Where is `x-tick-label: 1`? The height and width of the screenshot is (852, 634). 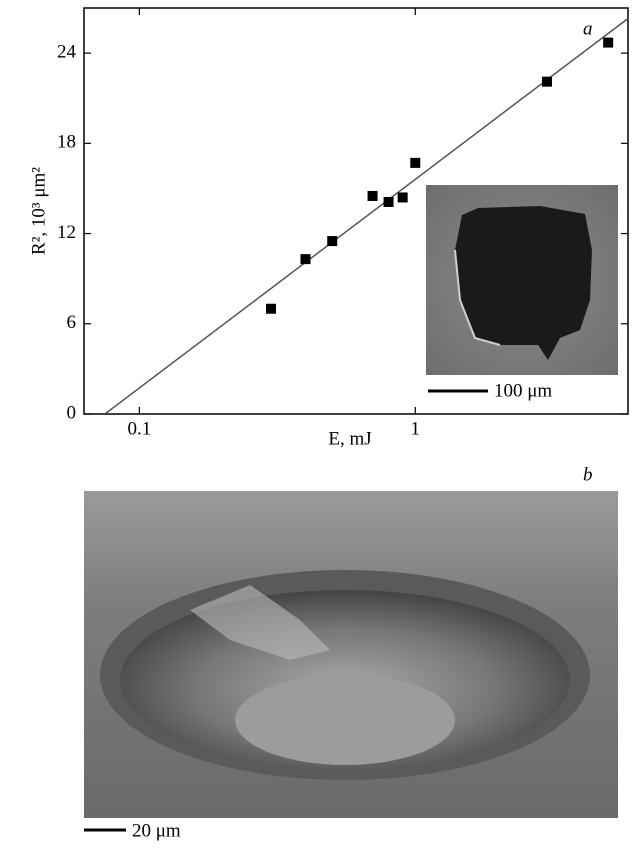 x-tick-label: 1 is located at coordinates (416, 428).